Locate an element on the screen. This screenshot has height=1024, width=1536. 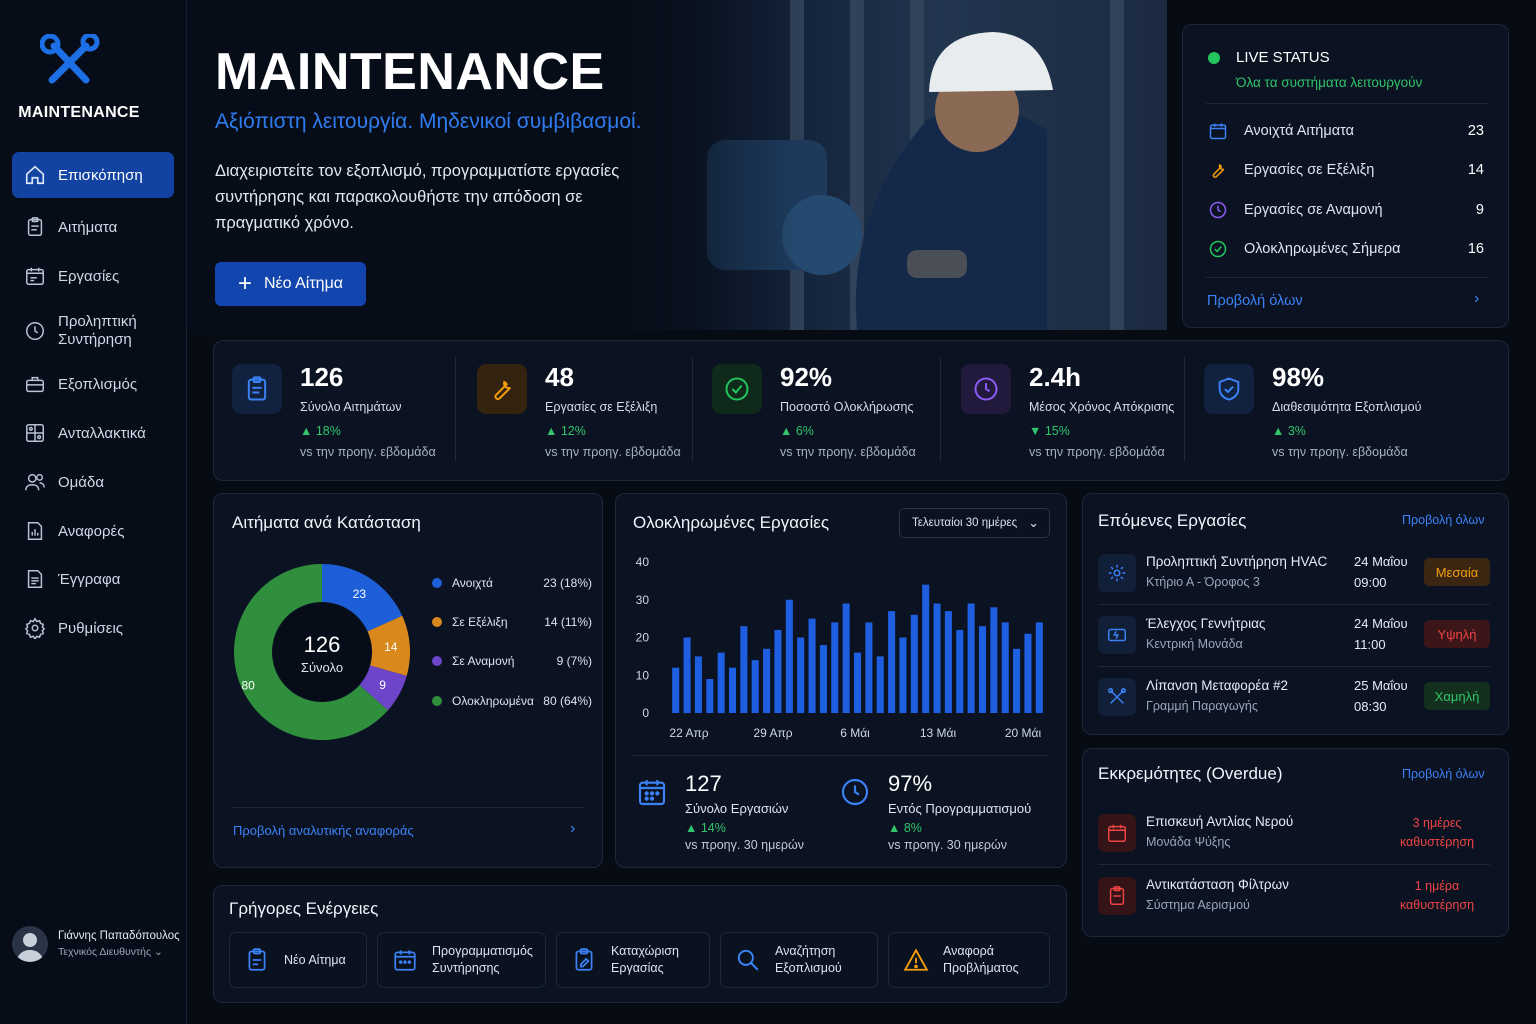
date-range-select: Τελευταίοι 30 ημέρες ⌄ is located at coordinates (974, 523).